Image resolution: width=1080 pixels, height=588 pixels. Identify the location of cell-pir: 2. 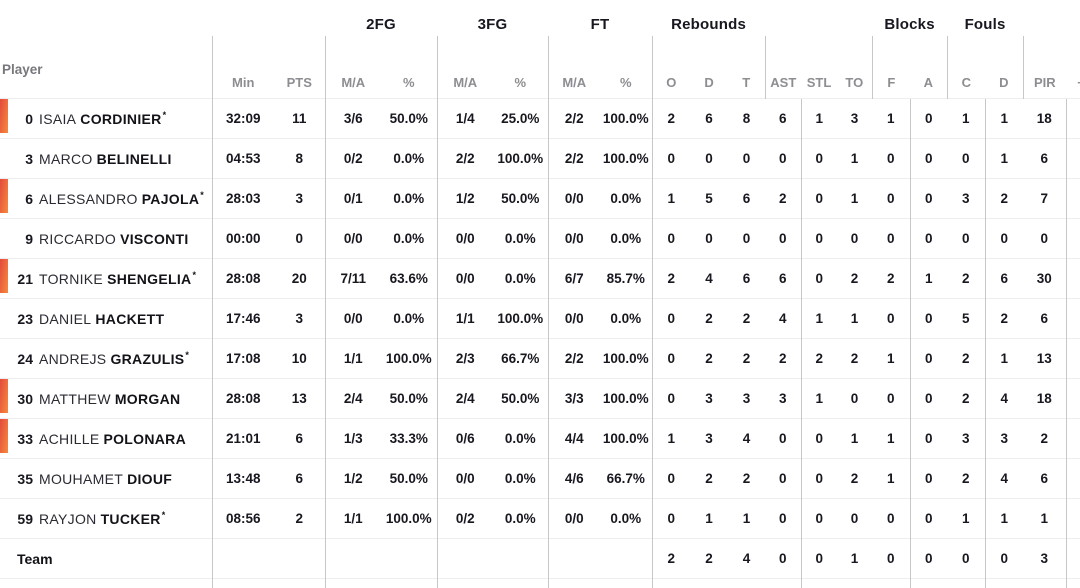
(1045, 438).